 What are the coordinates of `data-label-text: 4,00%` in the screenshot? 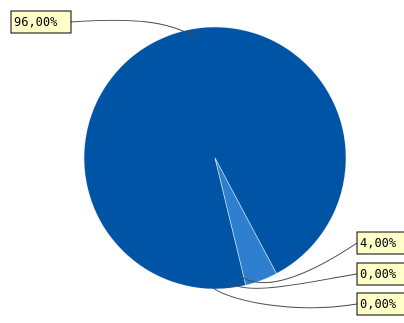 It's located at (378, 243).